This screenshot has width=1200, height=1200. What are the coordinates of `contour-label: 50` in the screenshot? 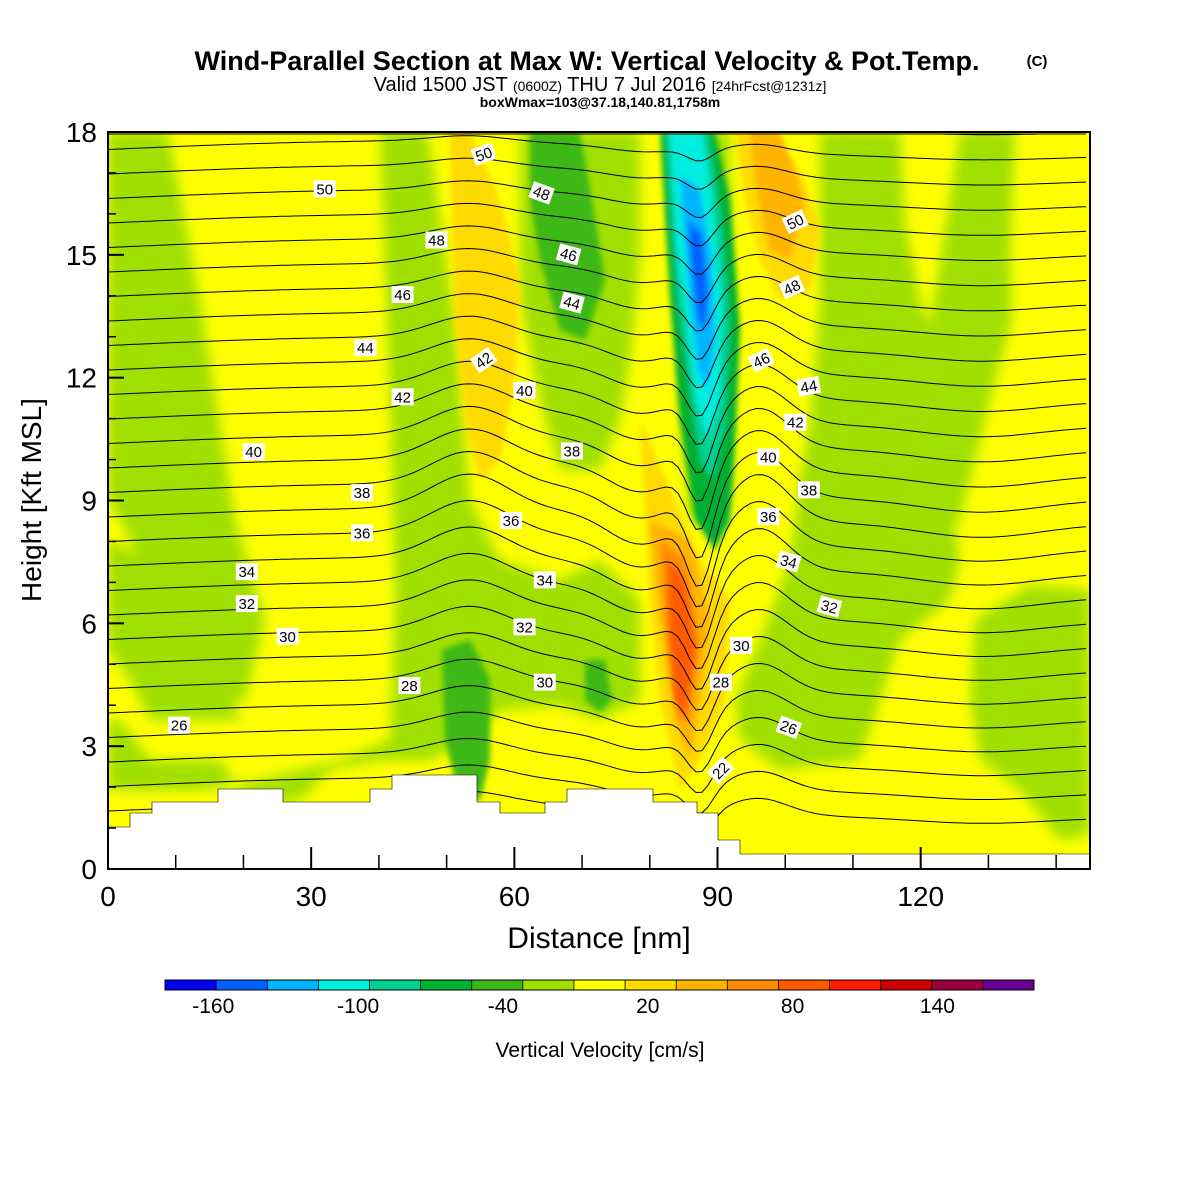 It's located at (324, 189).